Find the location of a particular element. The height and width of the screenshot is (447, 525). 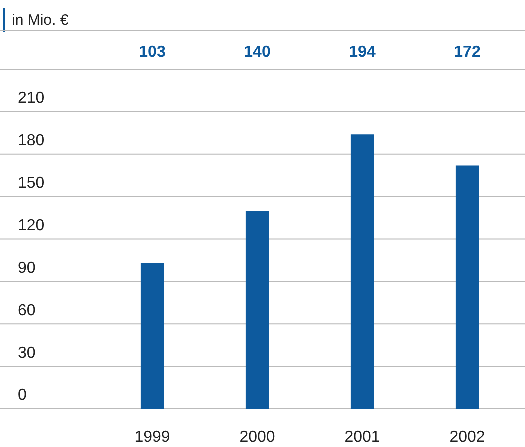

y-tick-label: 210 is located at coordinates (31, 99).